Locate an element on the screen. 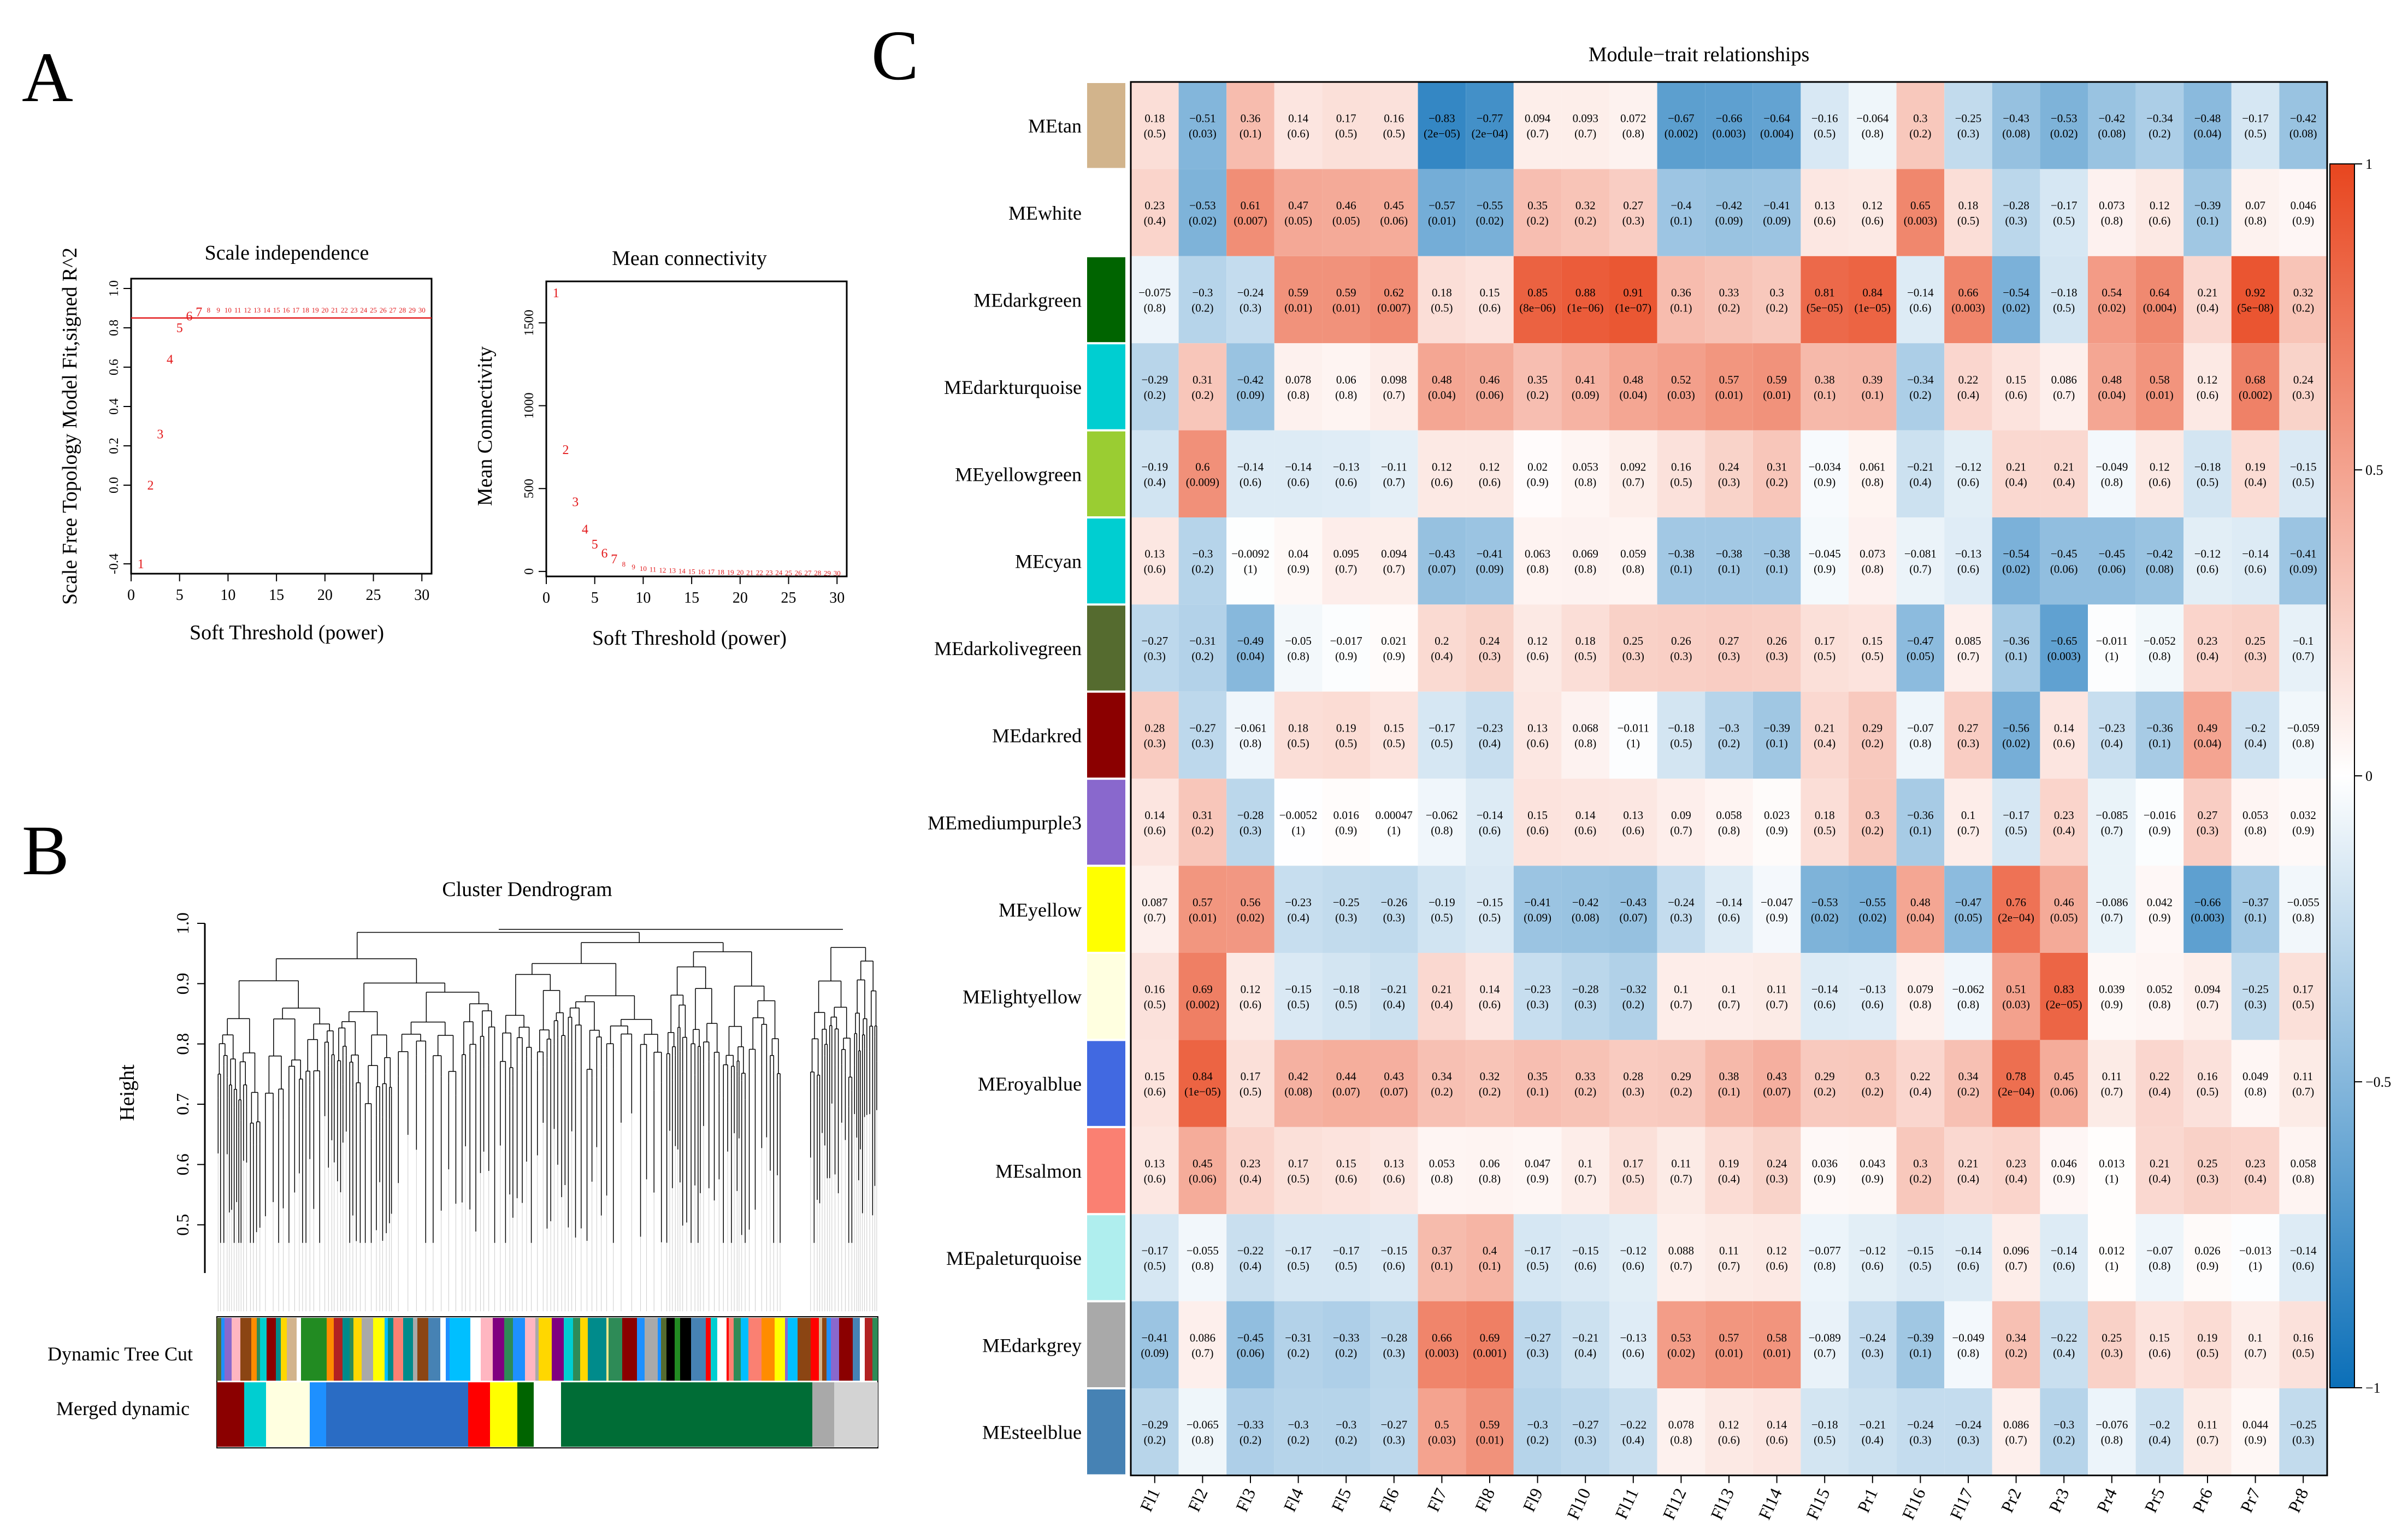  cell-correlation: −0.055 is located at coordinates (2303, 902).